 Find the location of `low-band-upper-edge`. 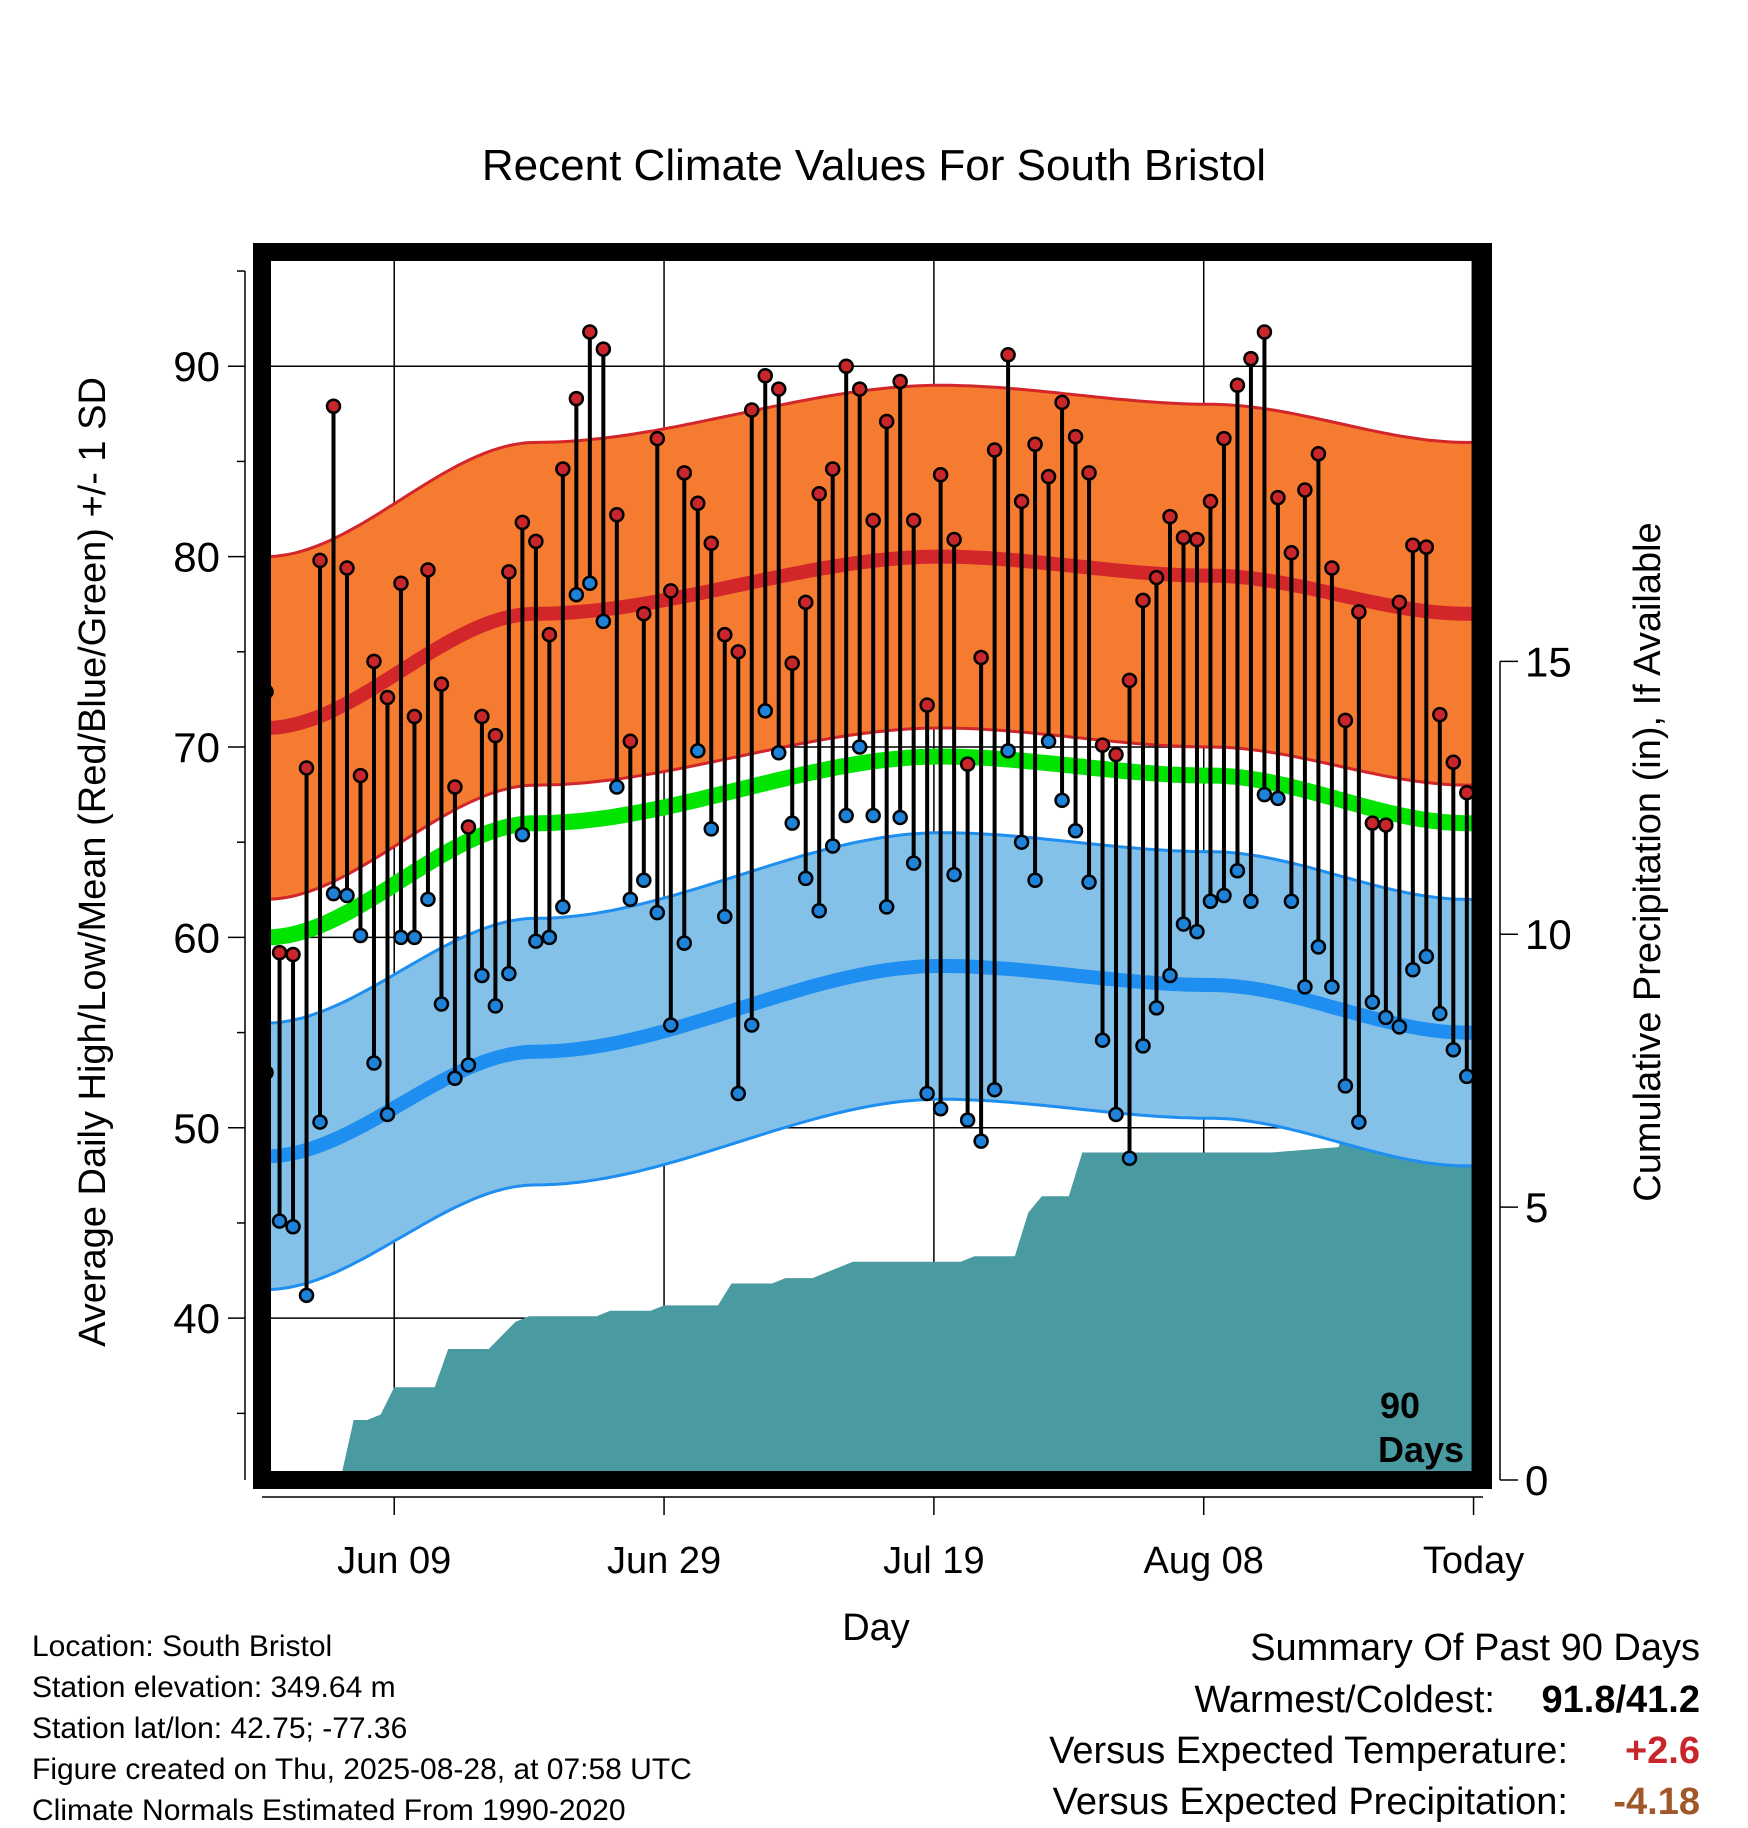

low-band-upper-edge is located at coordinates (872, 928).